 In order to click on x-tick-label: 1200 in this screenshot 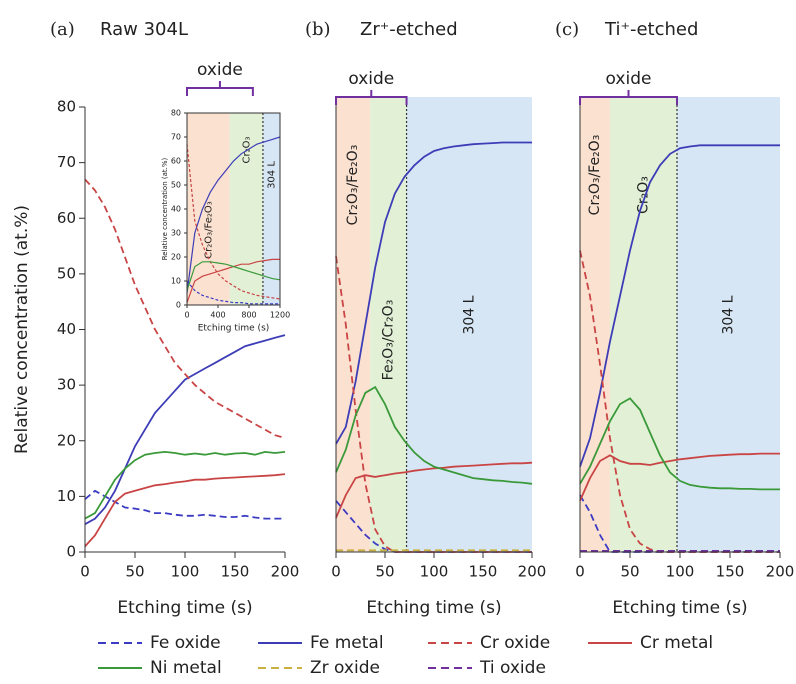, I will do `click(280, 315)`.